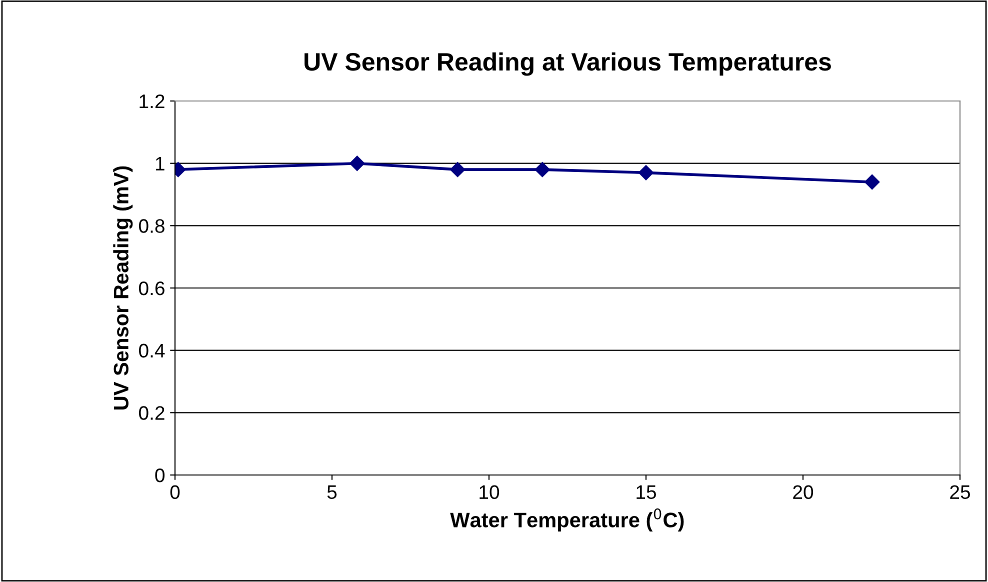 This screenshot has height=582, width=988. I want to click on y-tick-label: 0.8, so click(151, 226).